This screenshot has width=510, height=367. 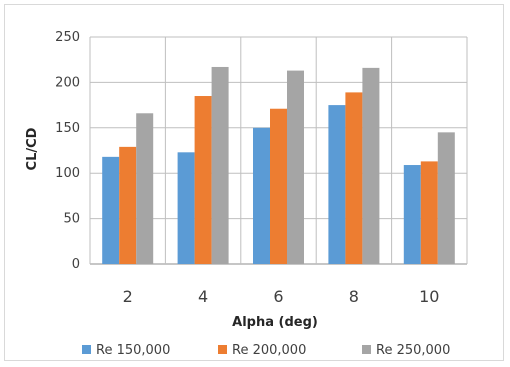 What do you see at coordinates (269, 350) in the screenshot?
I see `legend-label: Re 200,000` at bounding box center [269, 350].